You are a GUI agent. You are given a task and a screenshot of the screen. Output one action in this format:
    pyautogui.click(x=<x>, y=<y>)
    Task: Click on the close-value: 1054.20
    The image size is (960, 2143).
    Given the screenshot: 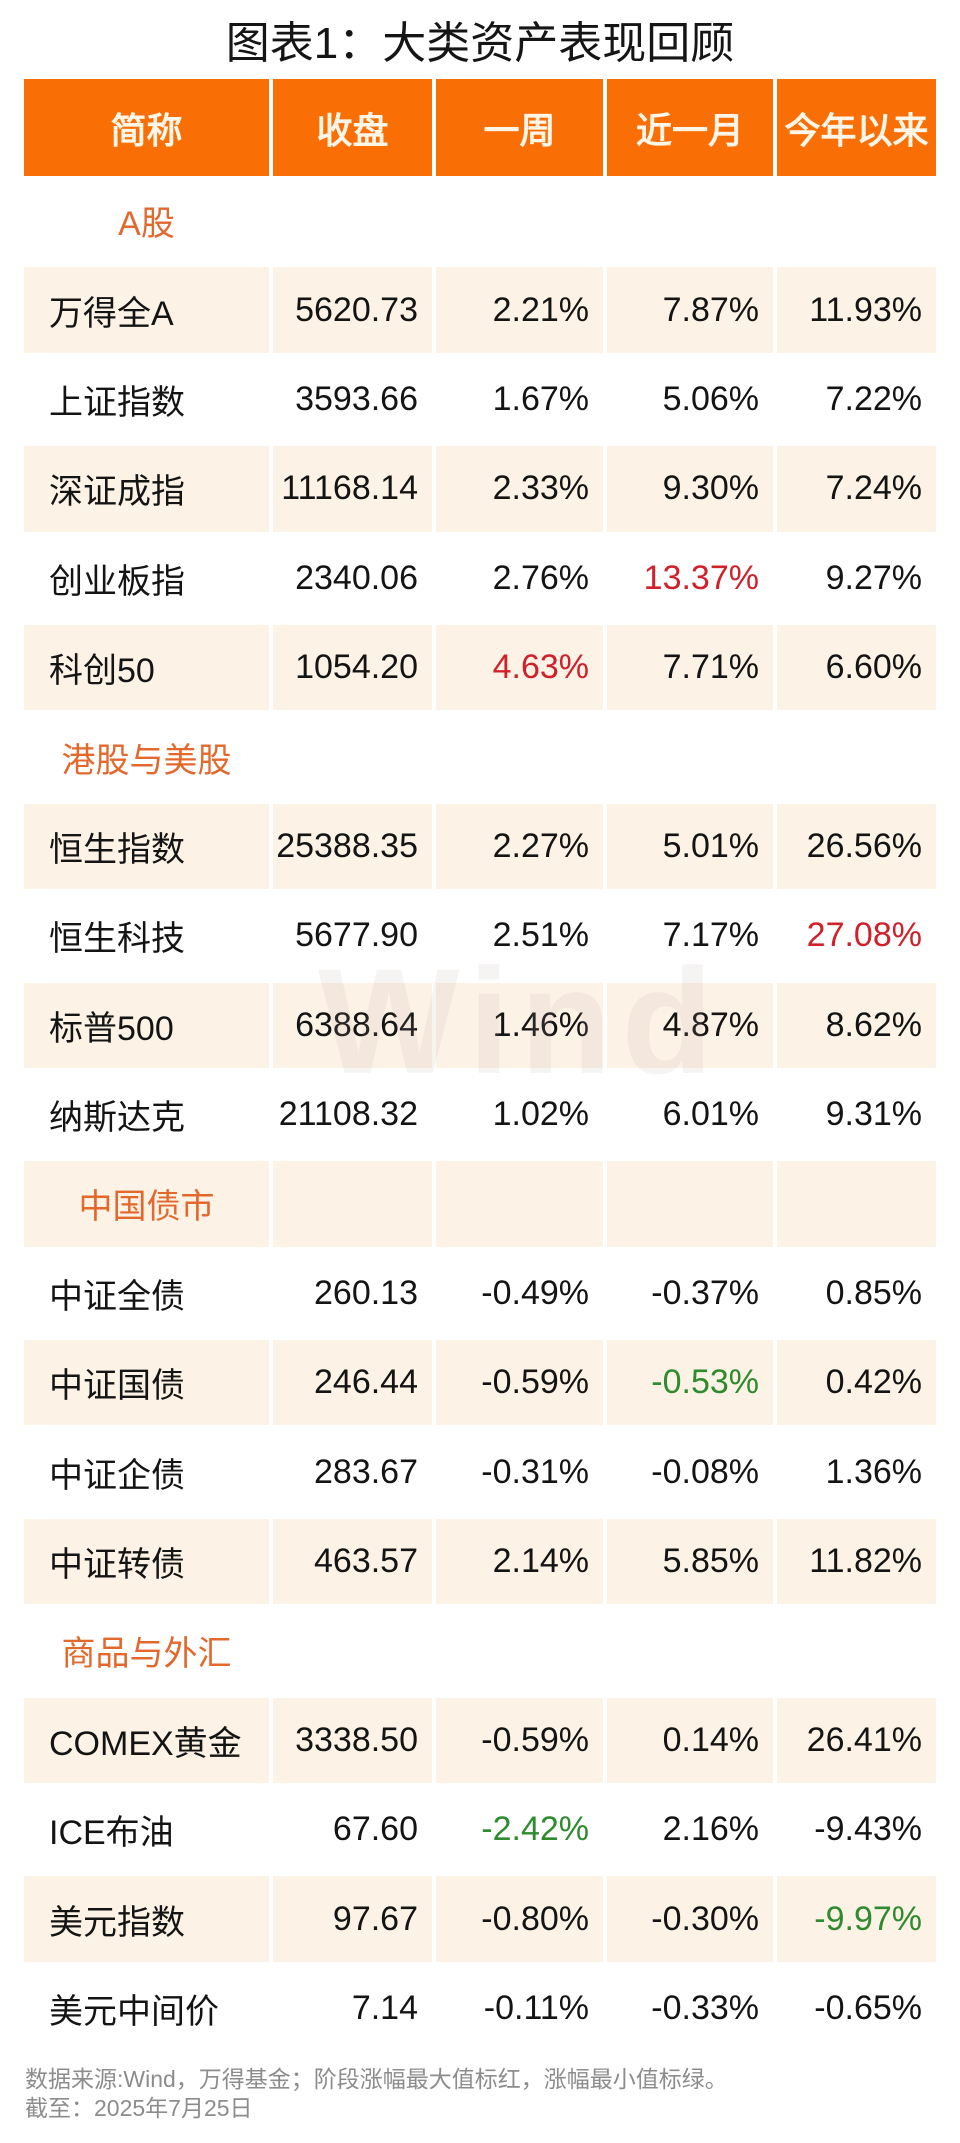 What is the action you would take?
    pyautogui.click(x=352, y=667)
    